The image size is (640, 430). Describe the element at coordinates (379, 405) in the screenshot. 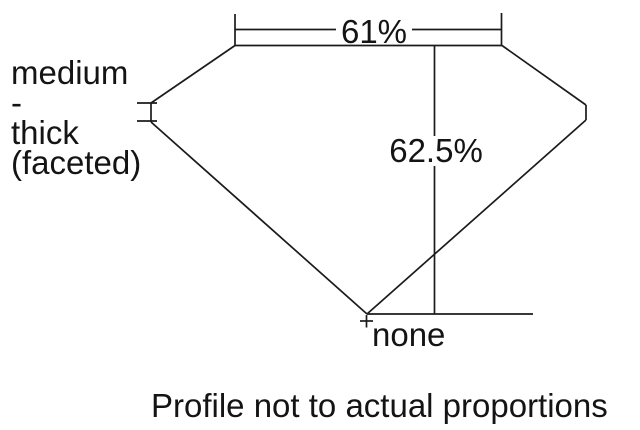

I see `caption-text: Profile not to actual proportions` at that location.